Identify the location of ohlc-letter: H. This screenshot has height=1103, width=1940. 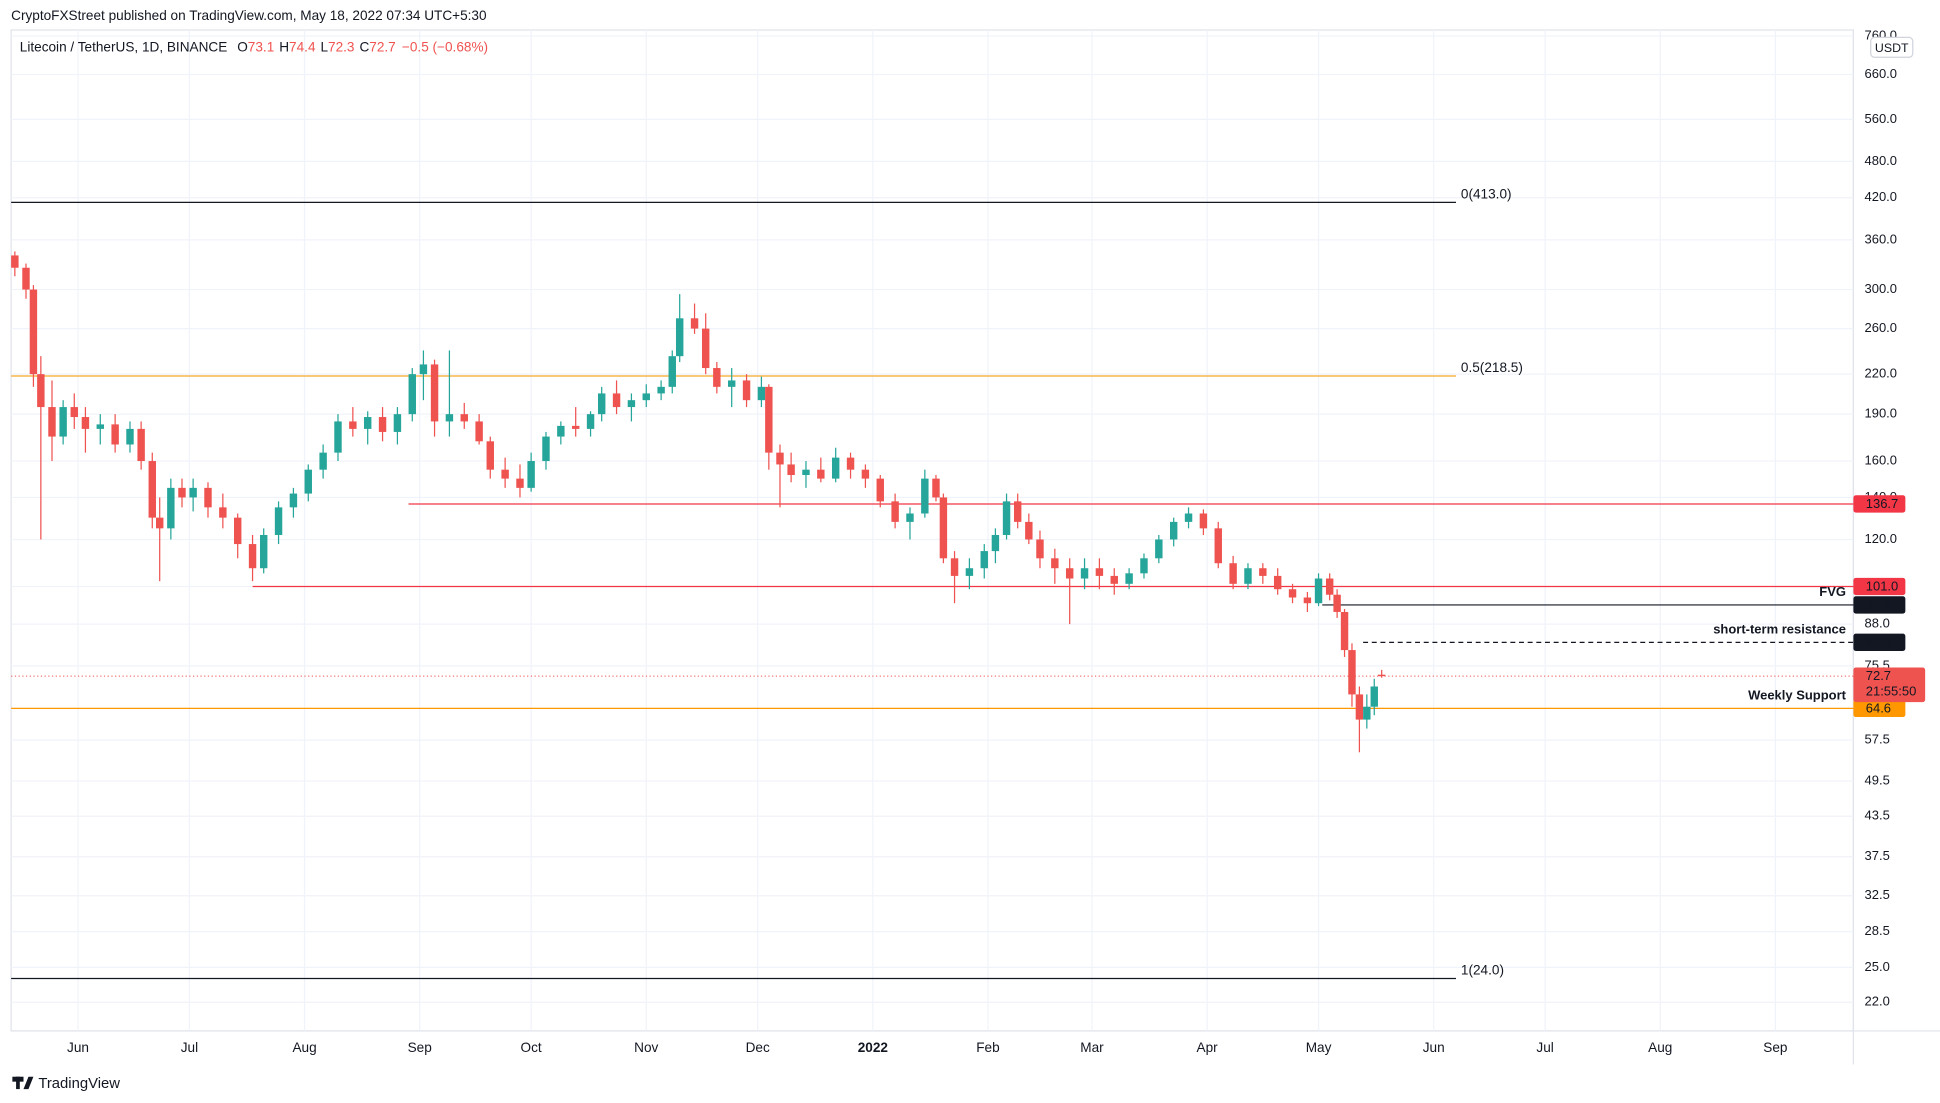
(284, 46).